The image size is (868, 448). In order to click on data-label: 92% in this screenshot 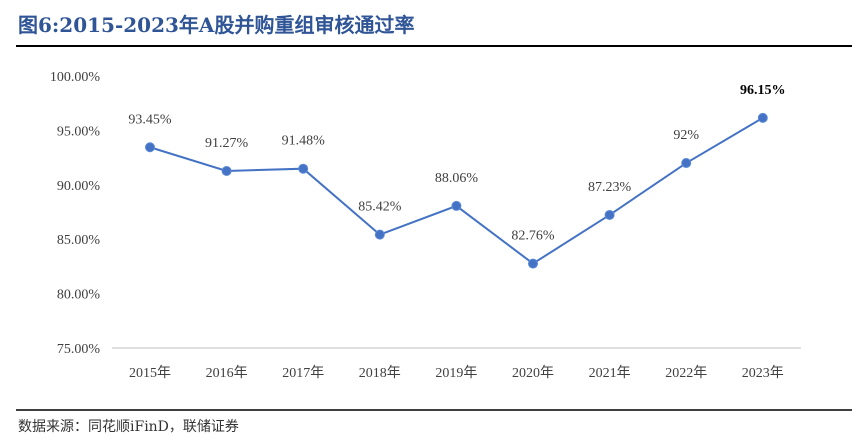, I will do `click(686, 135)`.